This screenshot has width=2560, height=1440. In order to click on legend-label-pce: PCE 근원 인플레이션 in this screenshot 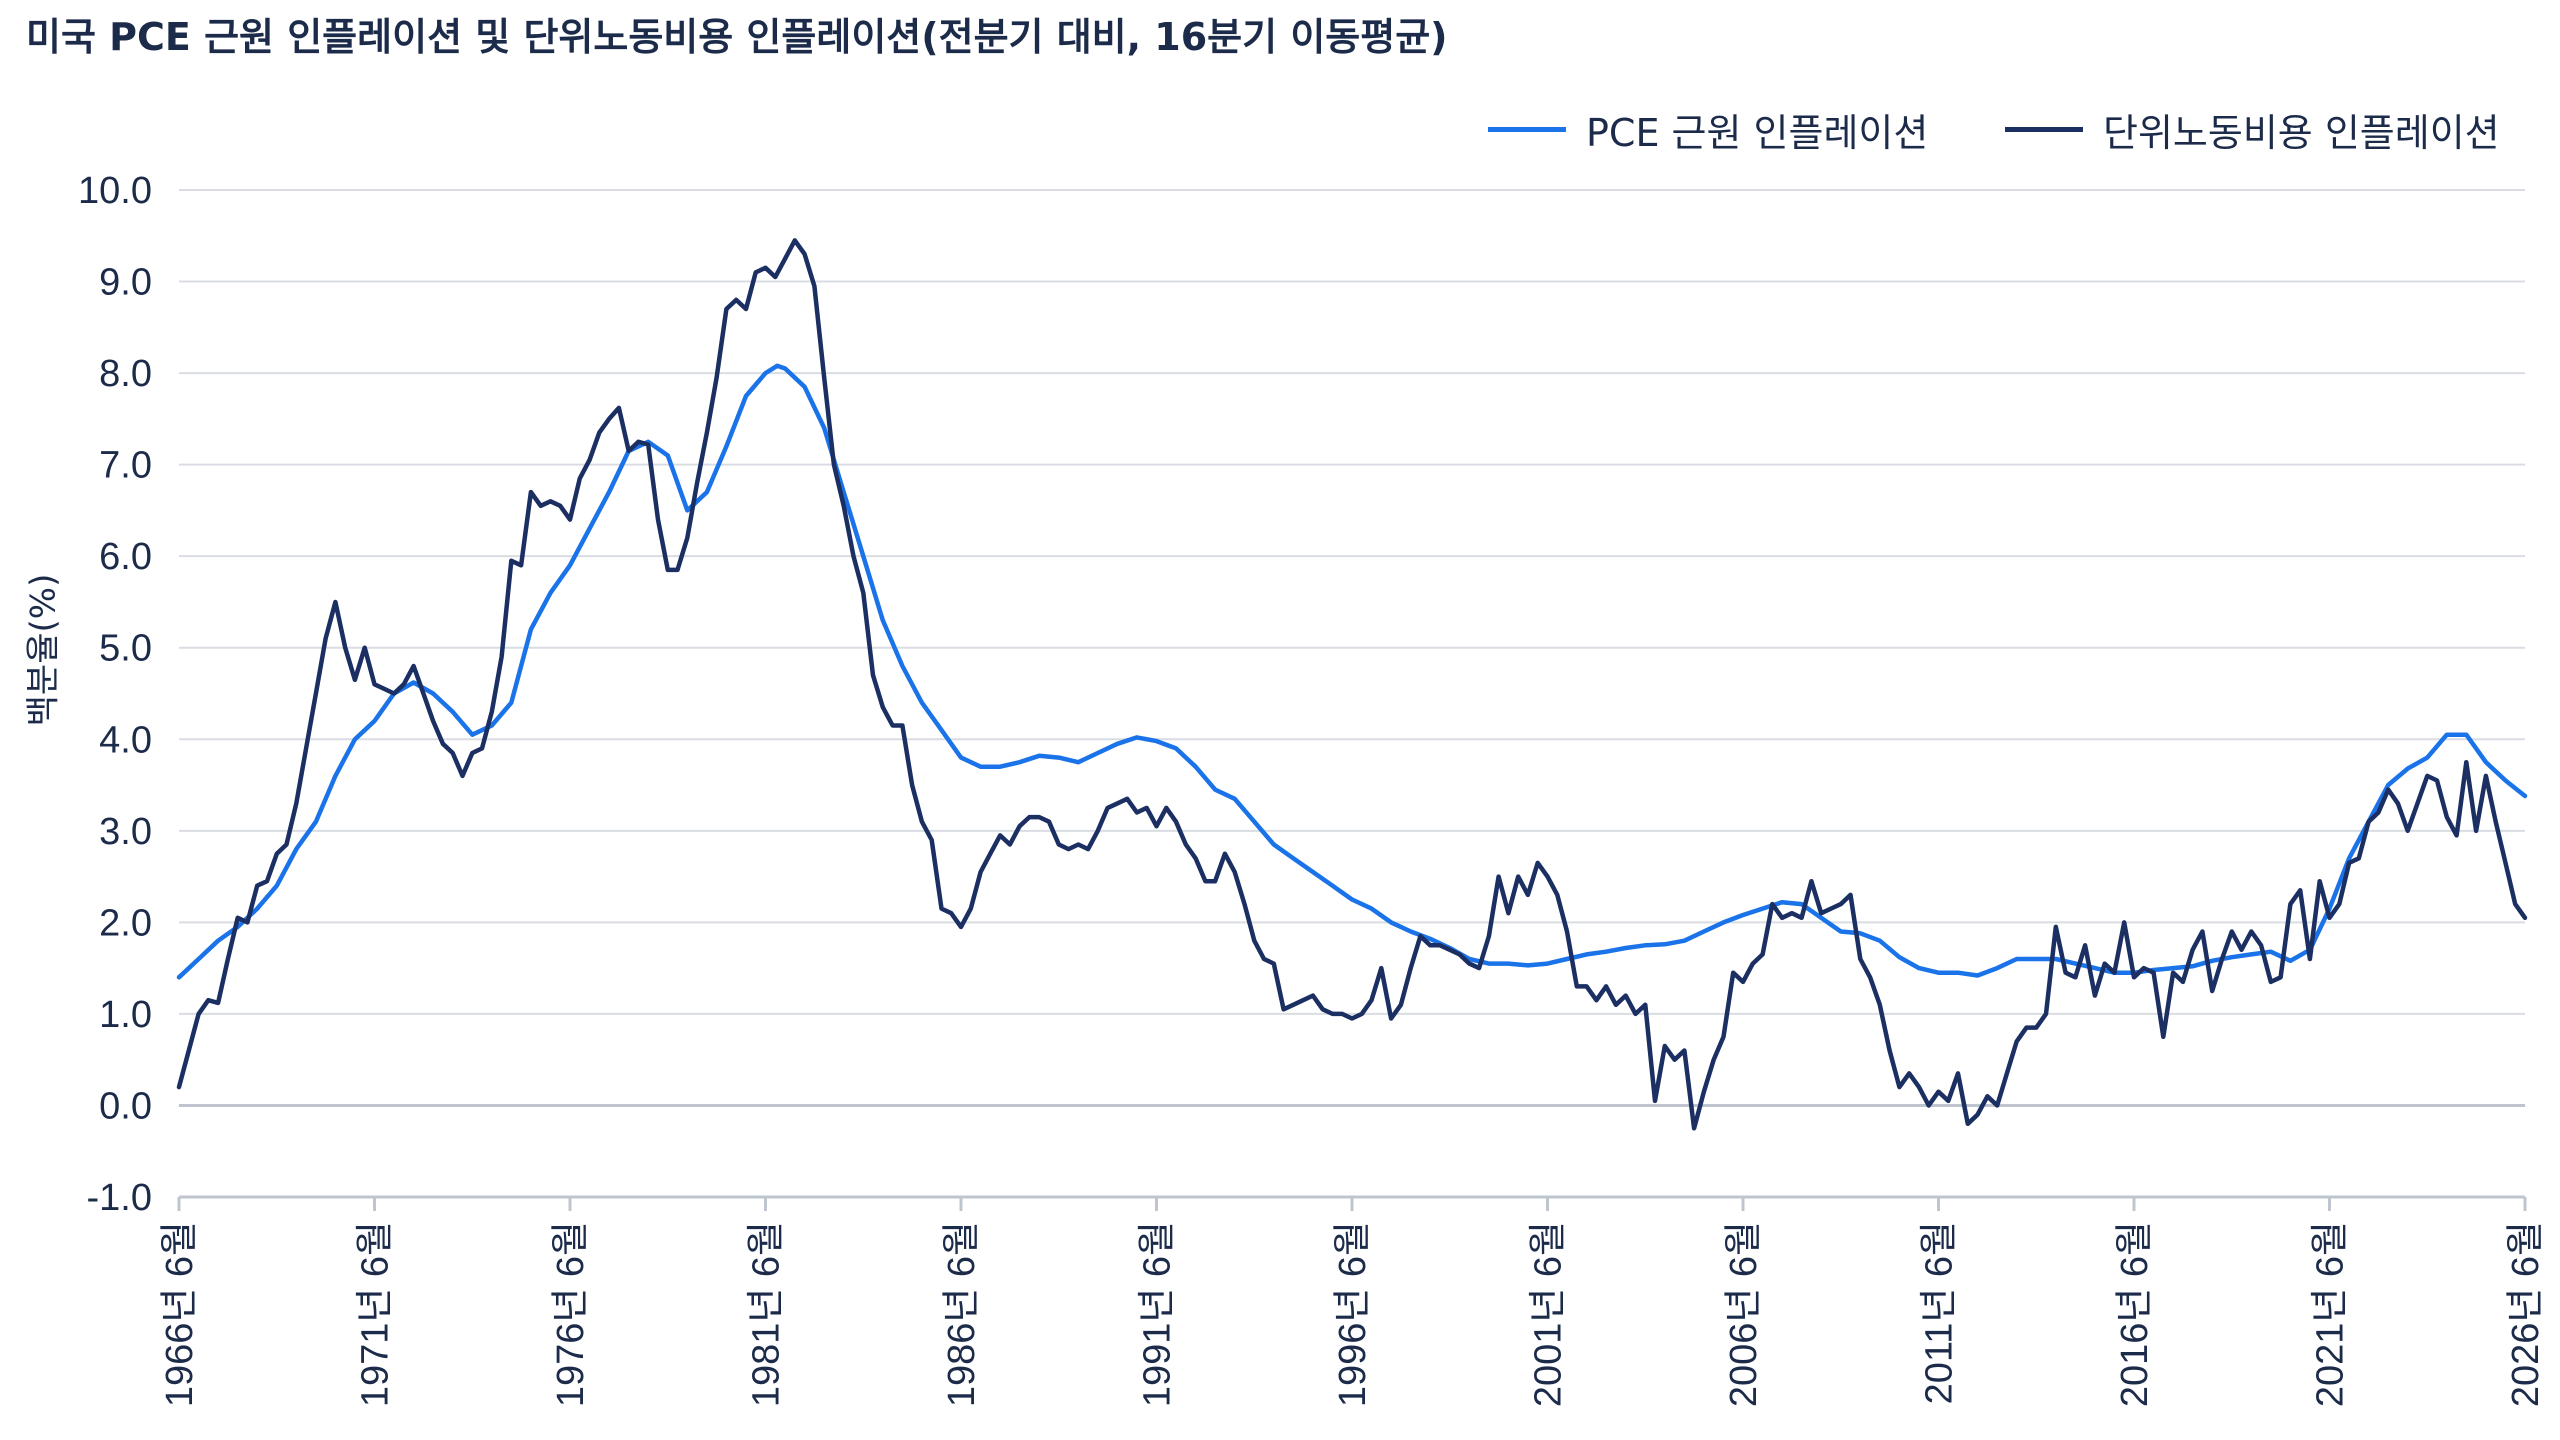, I will do `click(1757, 133)`.